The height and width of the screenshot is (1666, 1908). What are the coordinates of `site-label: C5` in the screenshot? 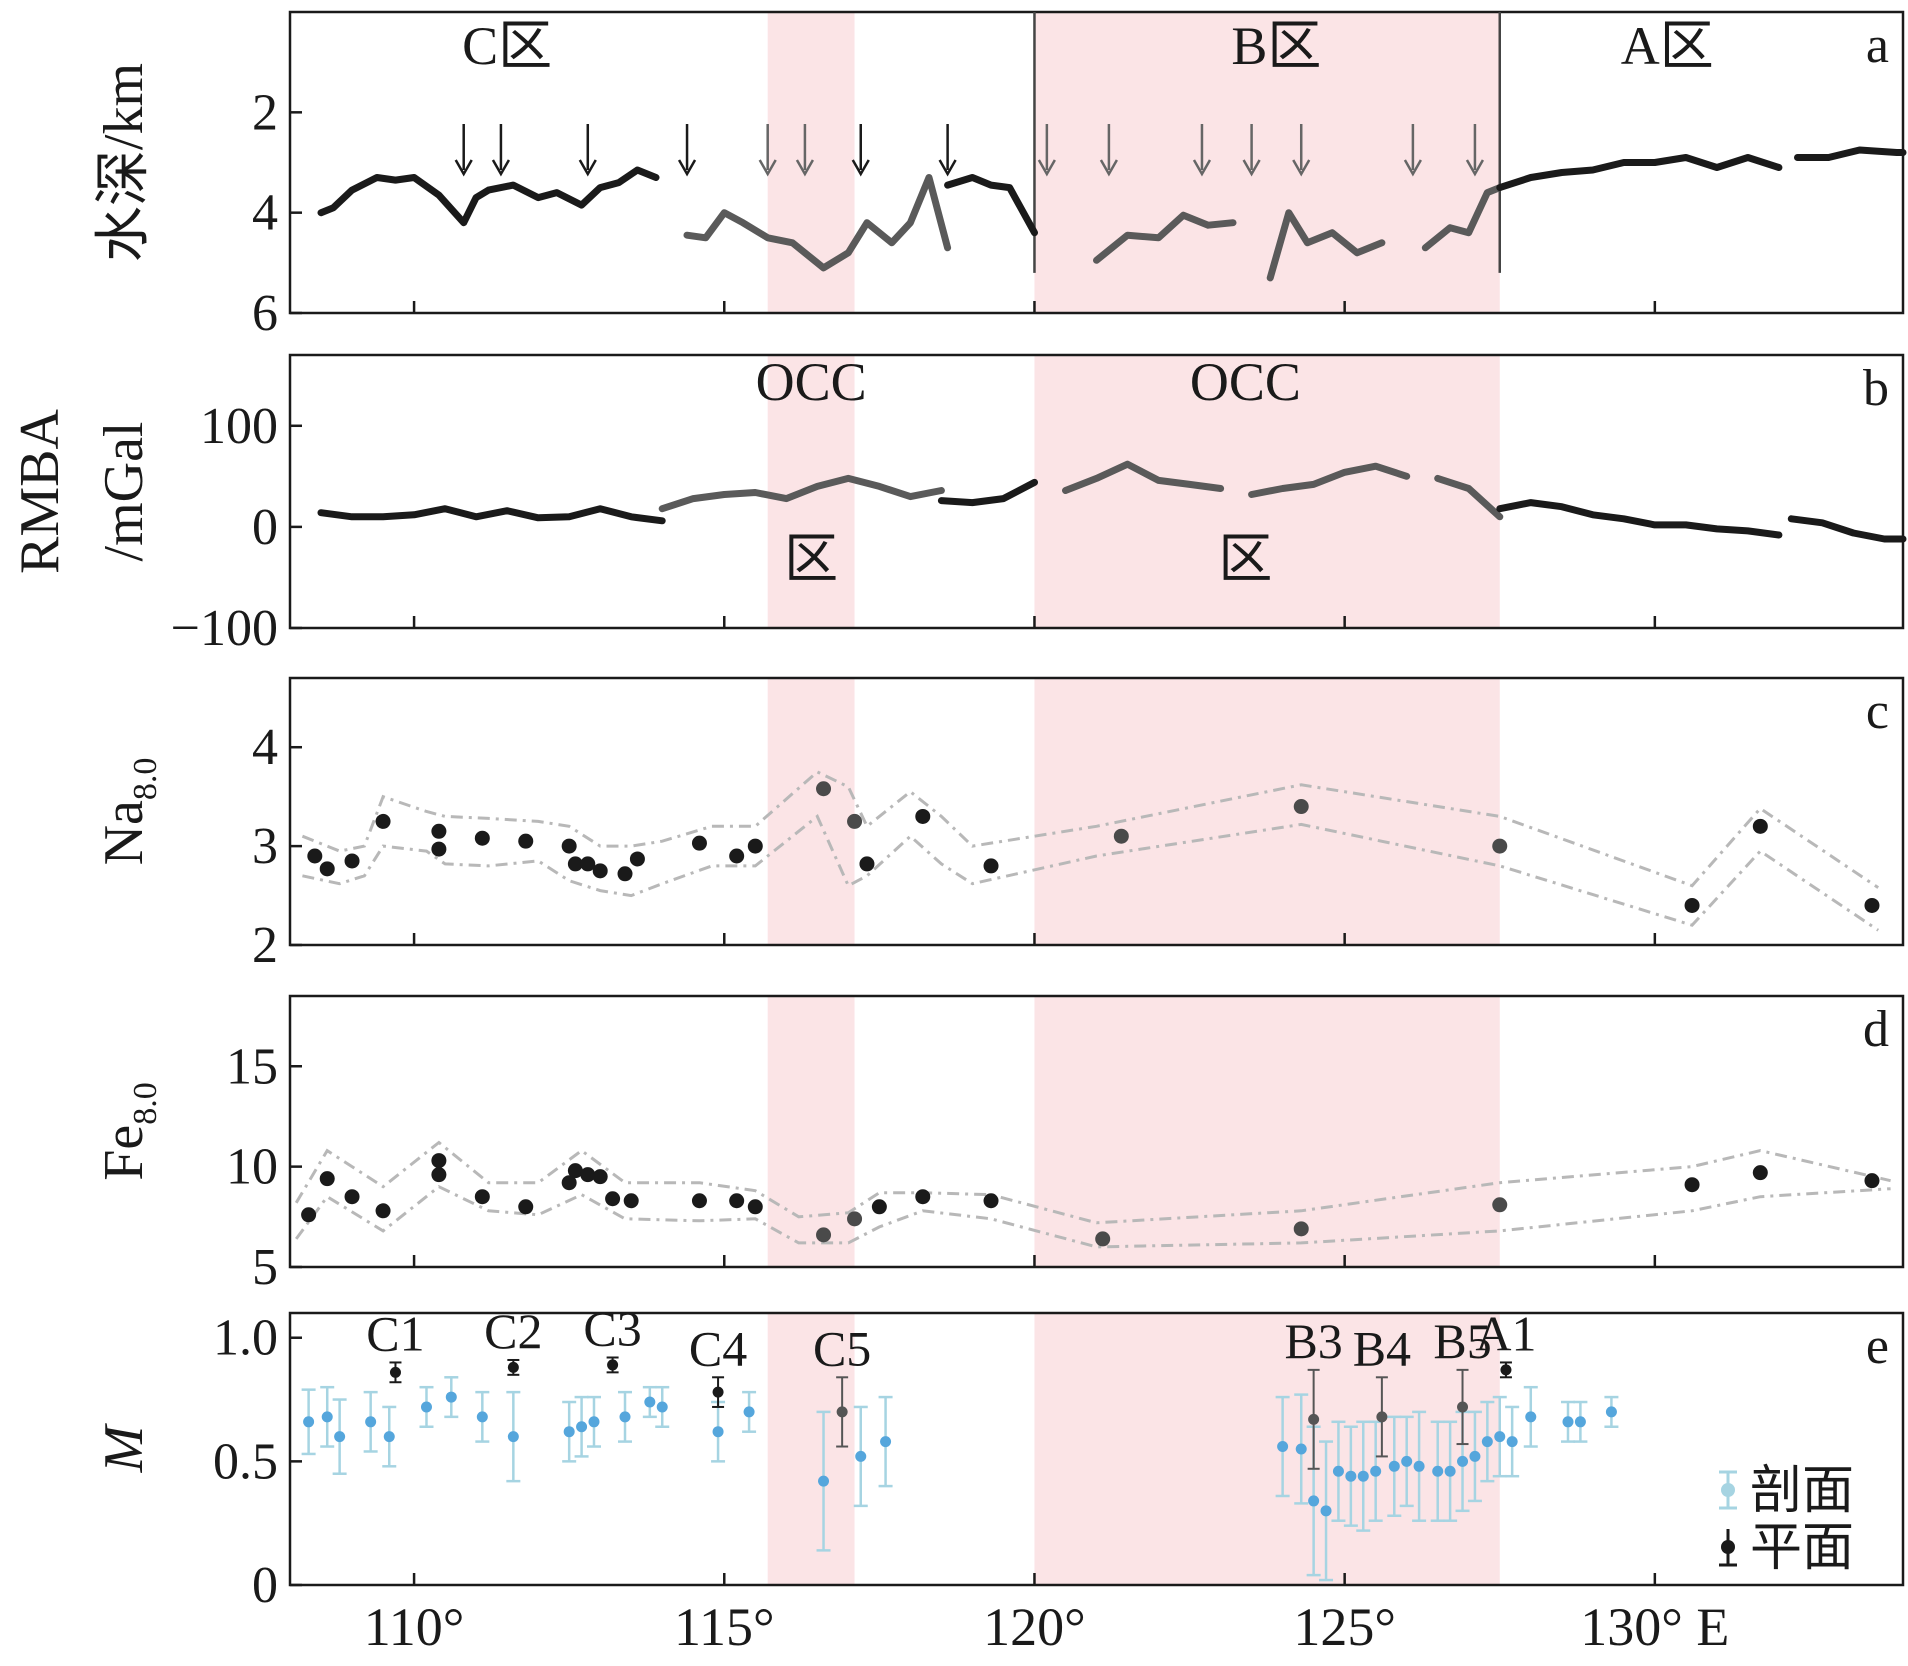 It's located at (842, 1348).